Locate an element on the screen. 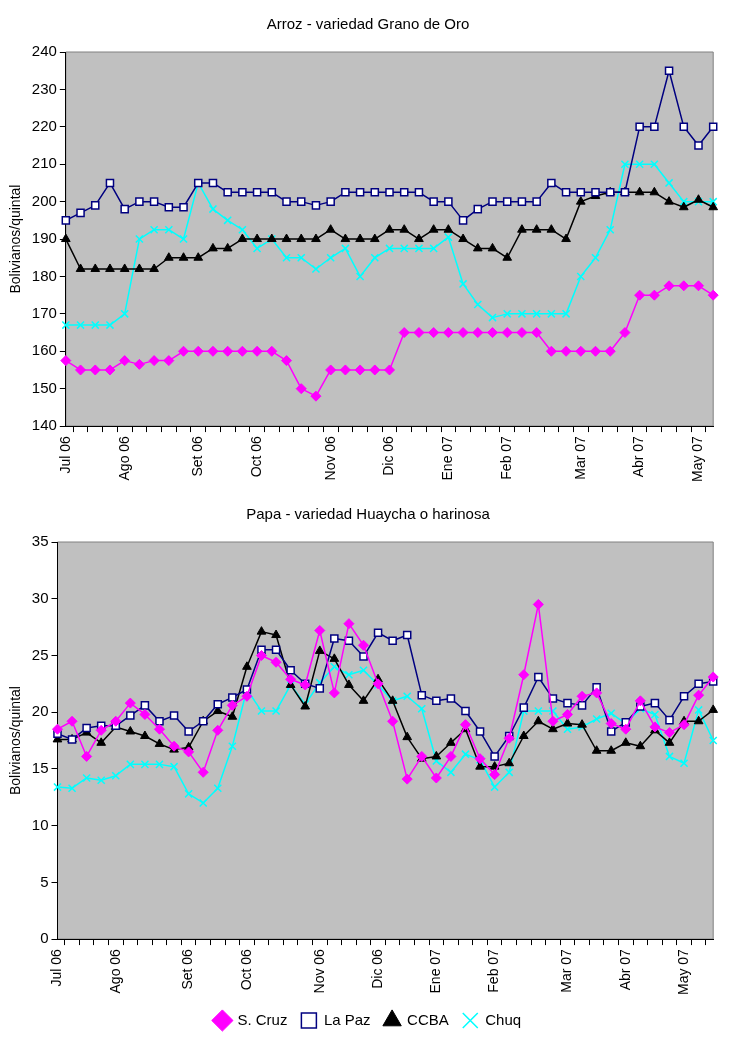  y-tick-label: 180 is located at coordinates (44, 275).